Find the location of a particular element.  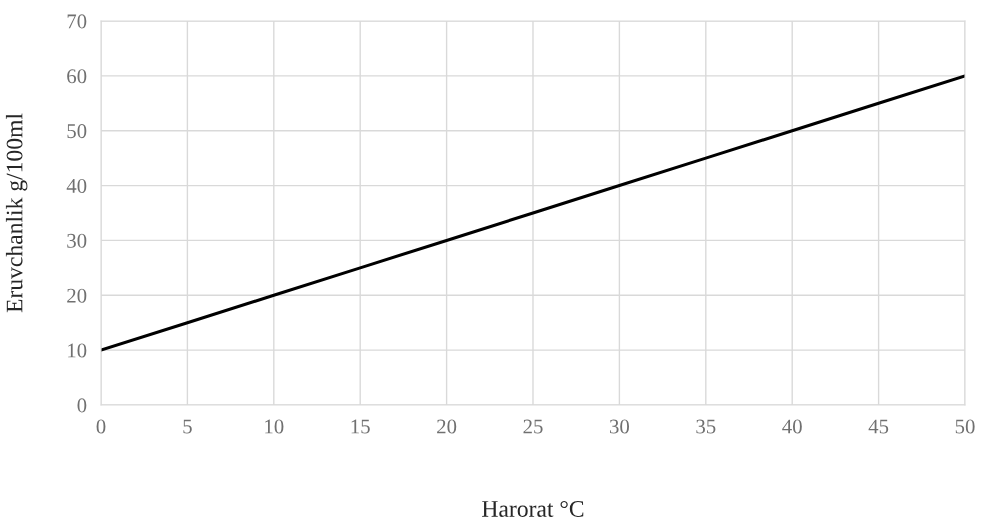

y-tick-label: 40 is located at coordinates (76, 185).